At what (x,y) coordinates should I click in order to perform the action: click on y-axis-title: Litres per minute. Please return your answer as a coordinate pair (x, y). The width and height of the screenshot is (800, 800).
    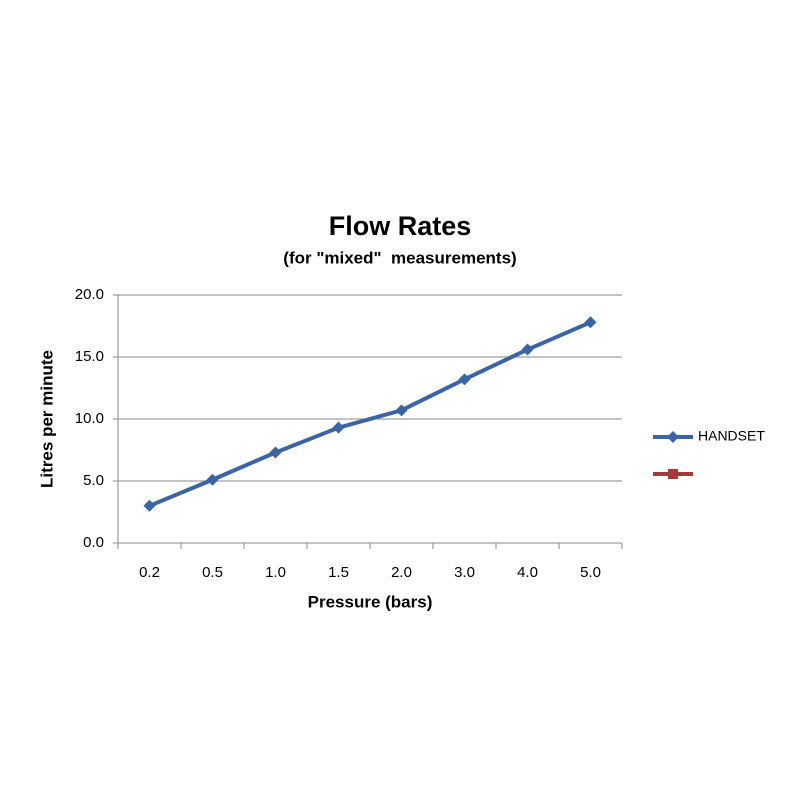
    Looking at the image, I should click on (46, 419).